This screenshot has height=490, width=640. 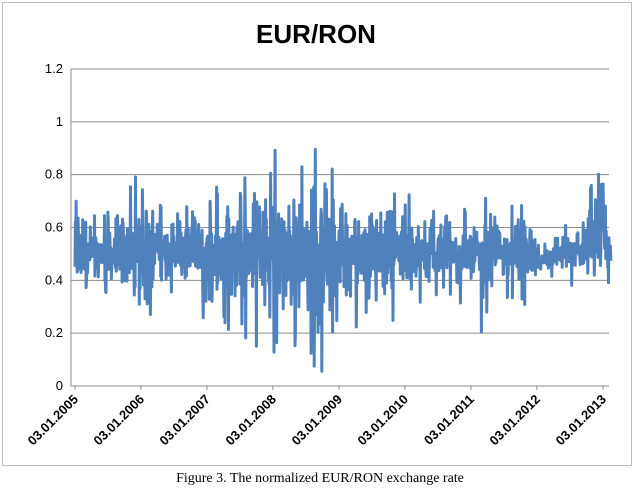 What do you see at coordinates (514, 420) in the screenshot?
I see `x-tick-label: 03.01.2012` at bounding box center [514, 420].